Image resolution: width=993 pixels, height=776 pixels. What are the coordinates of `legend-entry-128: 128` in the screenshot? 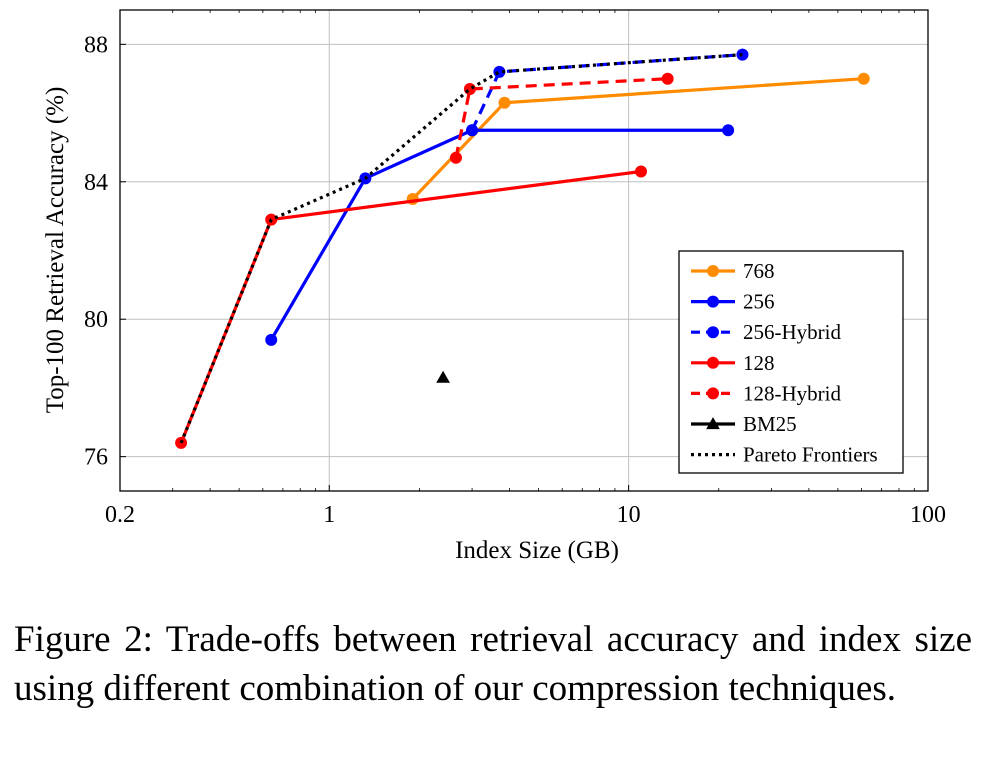 It's located at (759, 363).